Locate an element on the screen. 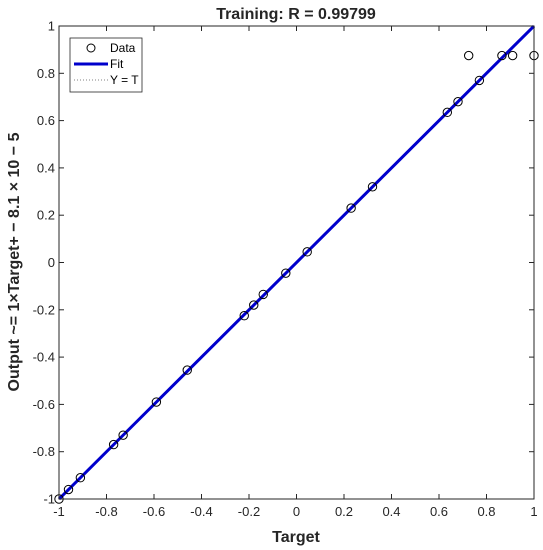  x-tick-label: 0.4 is located at coordinates (391, 511).